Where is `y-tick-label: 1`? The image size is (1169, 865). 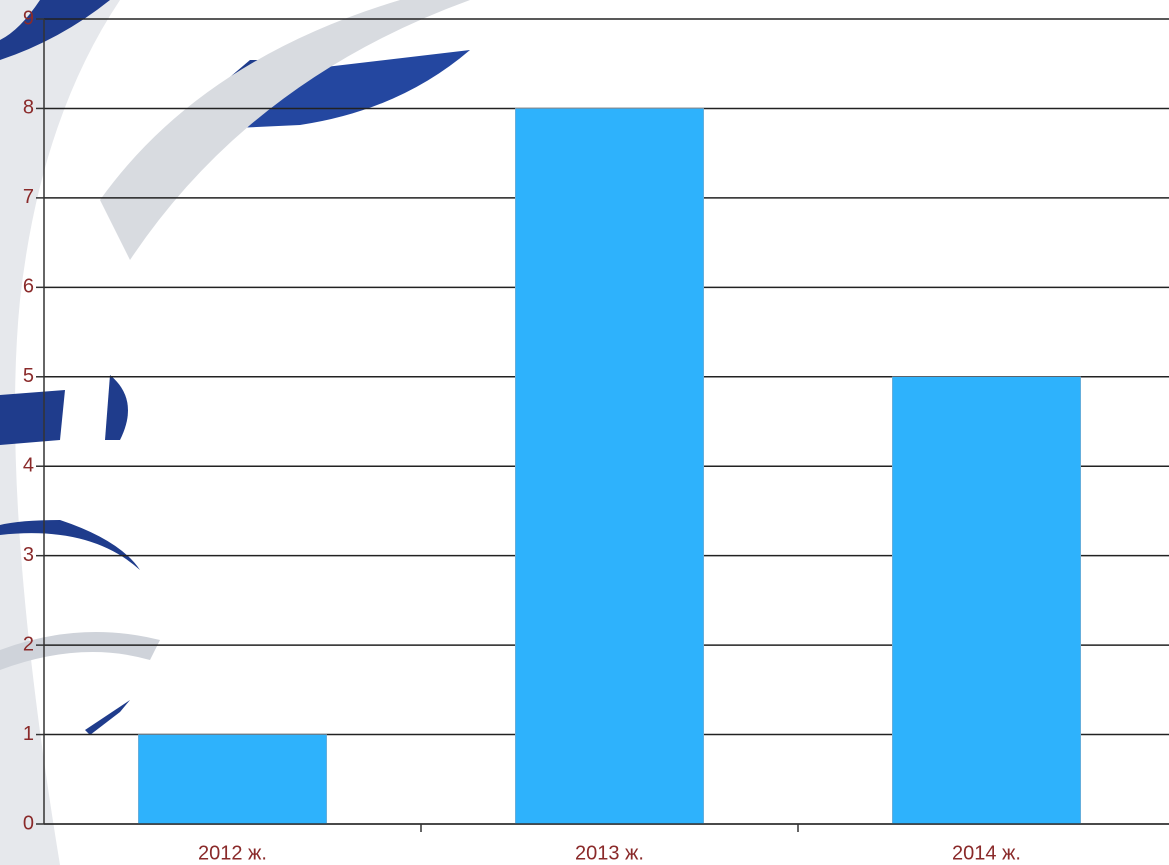 y-tick-label: 1 is located at coordinates (28, 734).